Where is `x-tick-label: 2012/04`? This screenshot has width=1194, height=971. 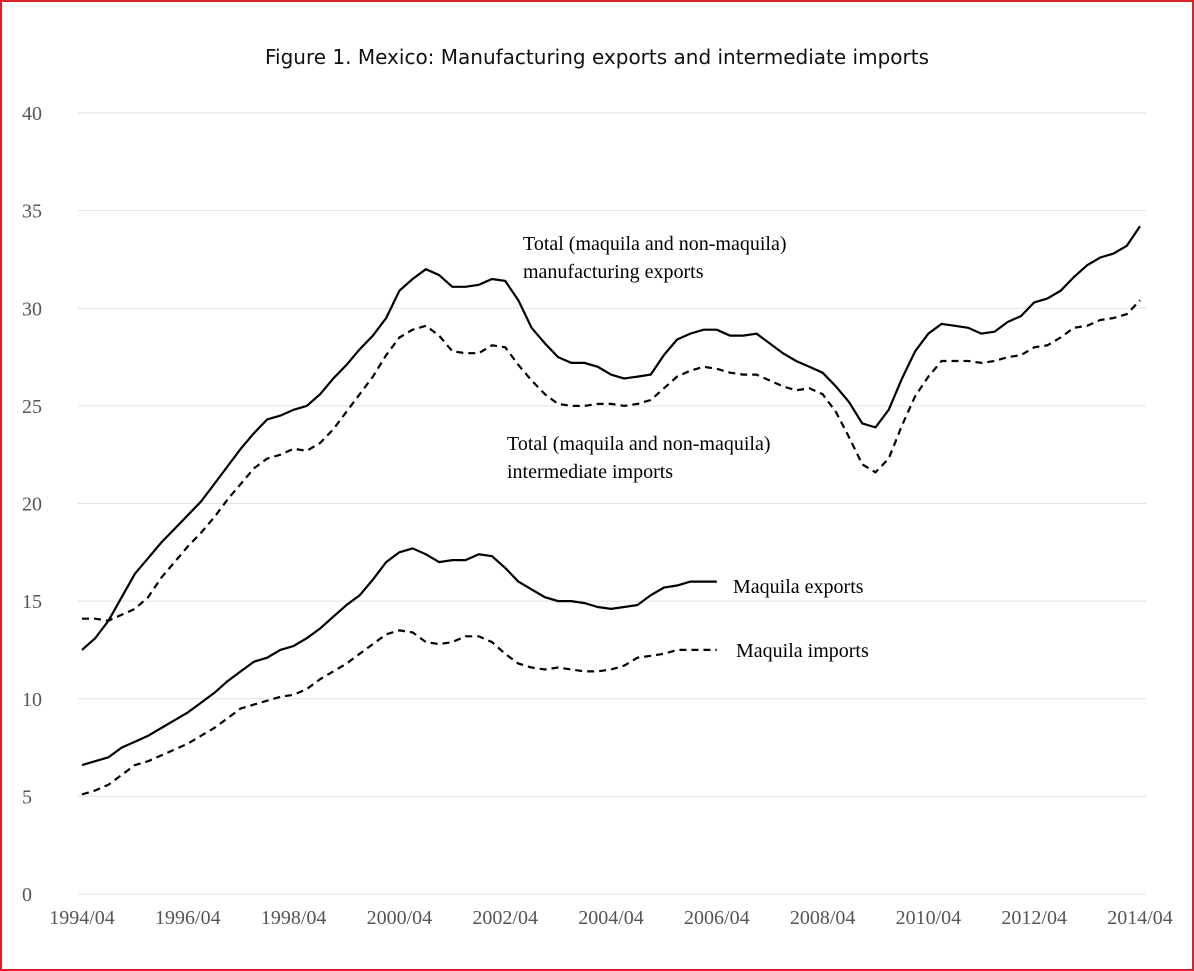
x-tick-label: 2012/04 is located at coordinates (1034, 918).